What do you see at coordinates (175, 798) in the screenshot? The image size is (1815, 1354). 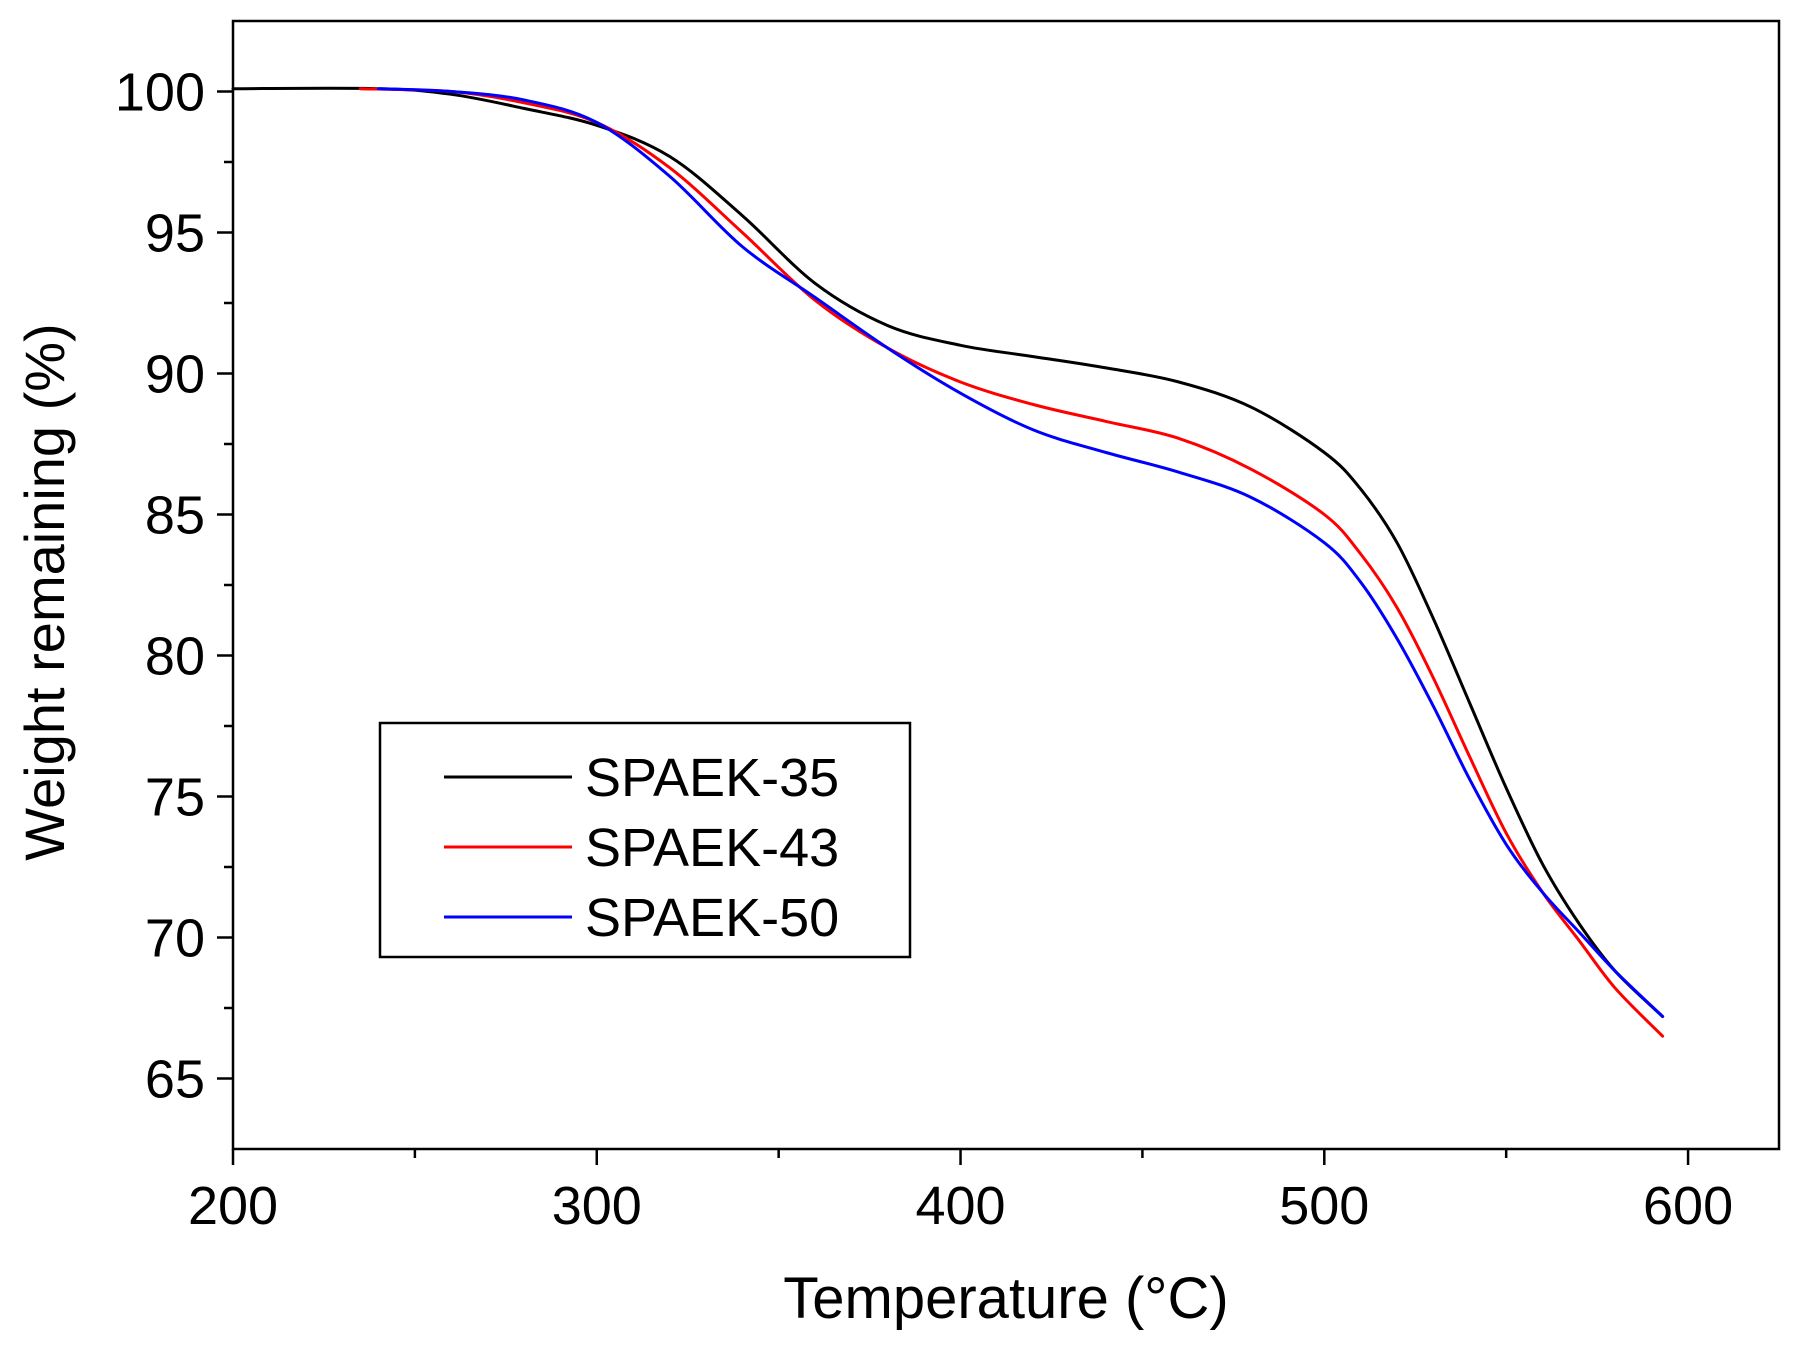 I see `y-tick-label: 75` at bounding box center [175, 798].